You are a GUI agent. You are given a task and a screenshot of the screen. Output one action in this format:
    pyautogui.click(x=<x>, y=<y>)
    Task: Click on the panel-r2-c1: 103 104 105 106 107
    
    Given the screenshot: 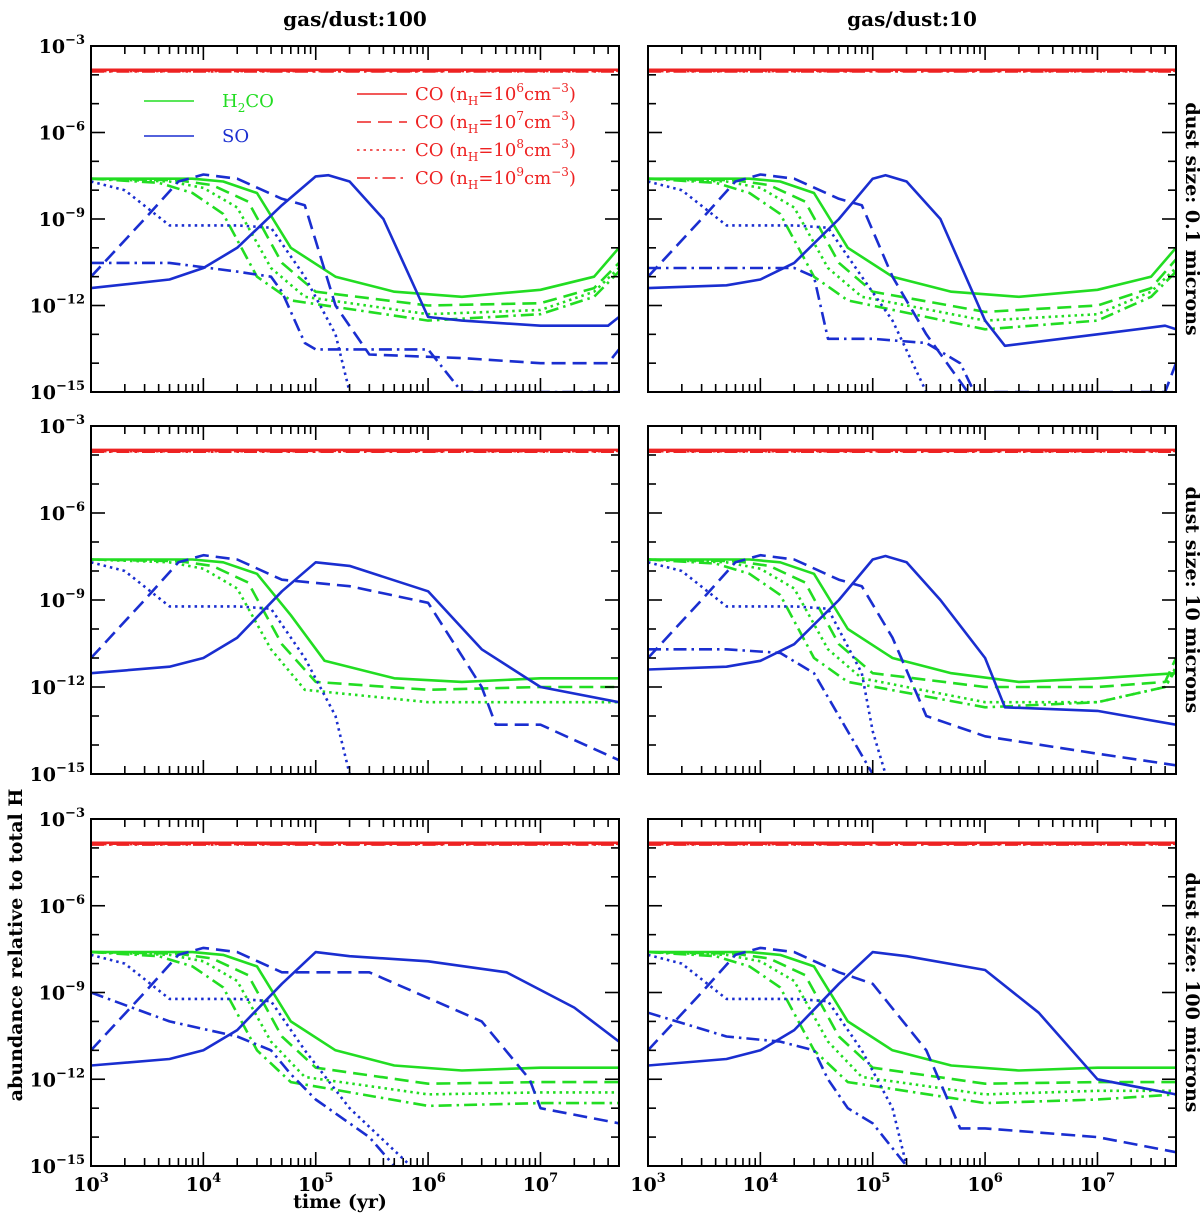 What is the action you would take?
    pyautogui.click(x=903, y=1007)
    